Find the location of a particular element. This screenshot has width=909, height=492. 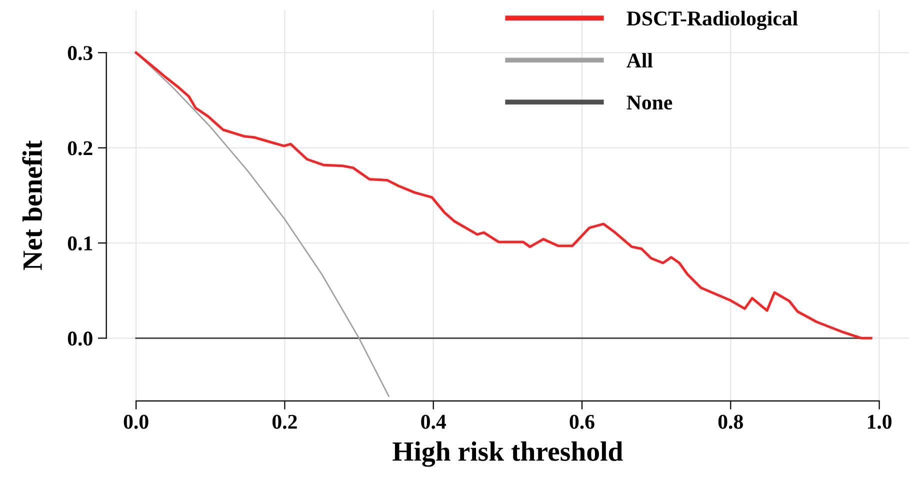

x-axis-title: High risk threshold is located at coordinates (507, 454).